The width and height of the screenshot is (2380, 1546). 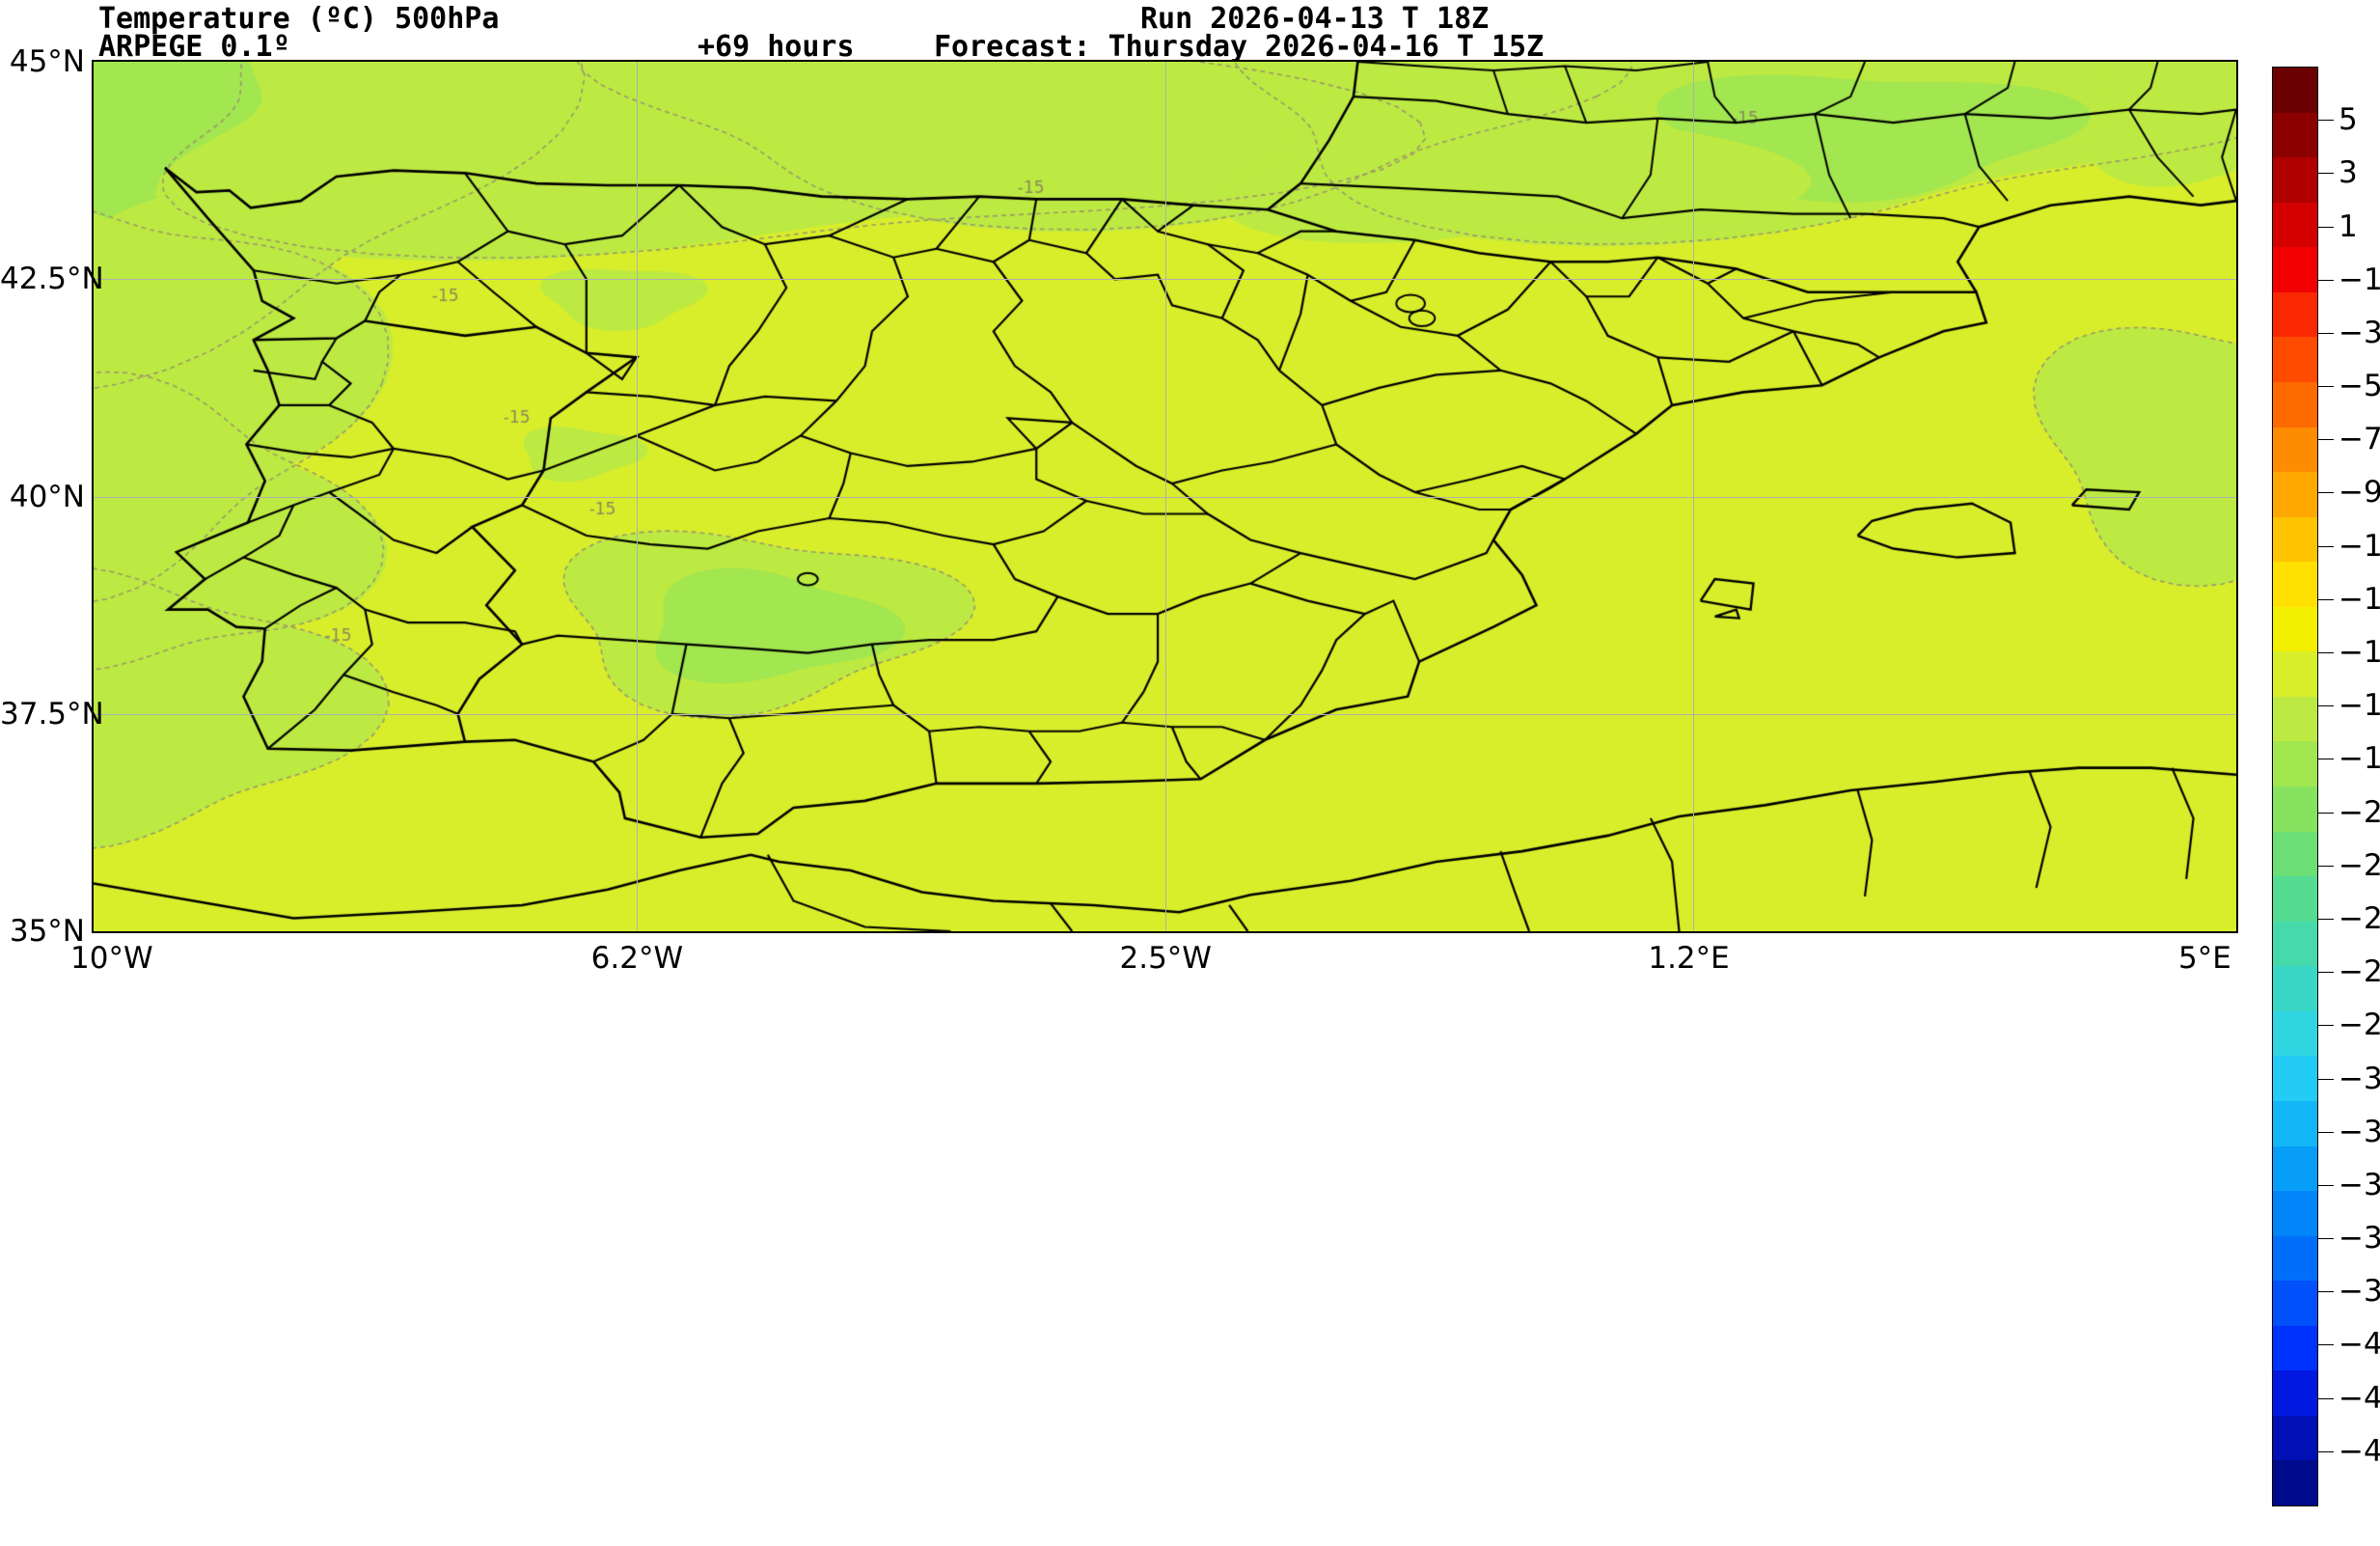 I want to click on colorbar-tick-label: −13, so click(x=2359, y=599).